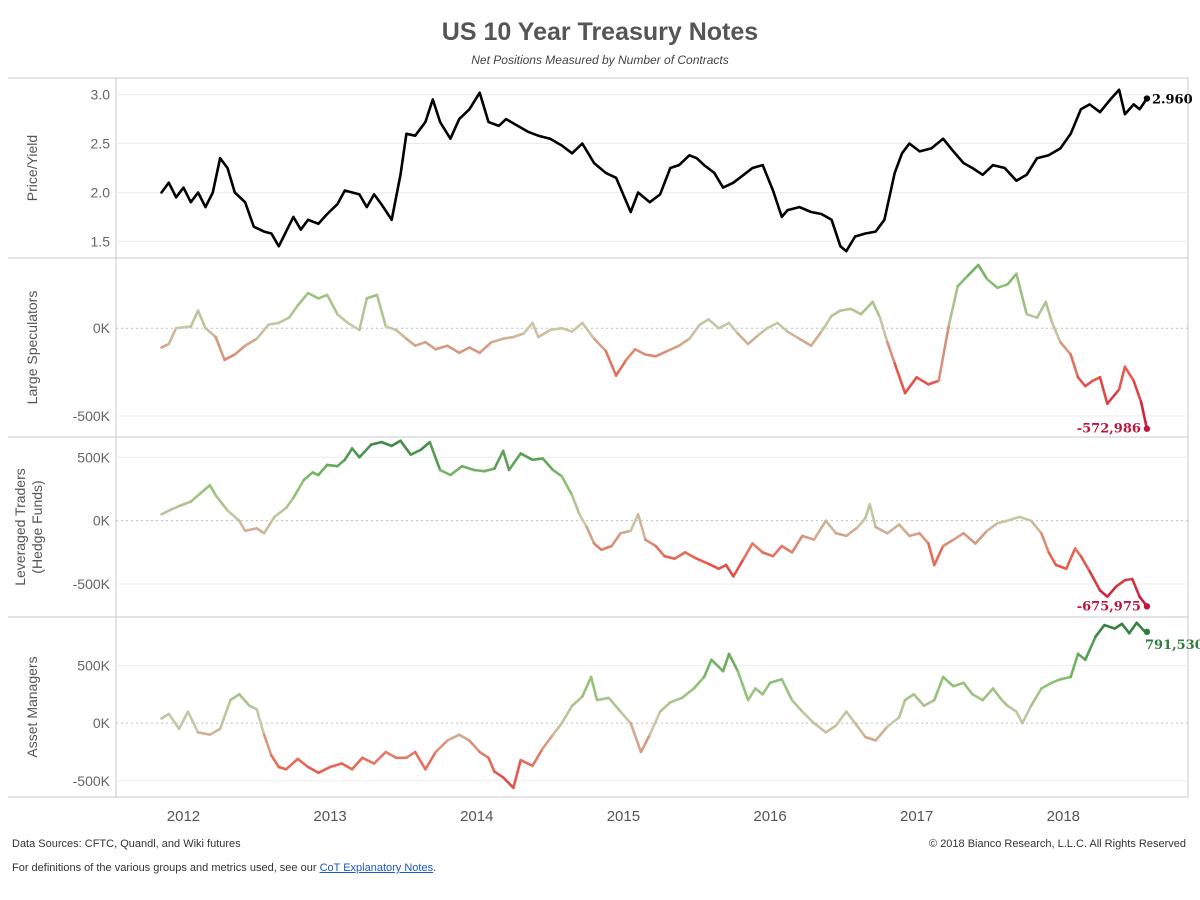  Describe the element at coordinates (102, 723) in the screenshot. I see `y-tick-label: 0K` at that location.